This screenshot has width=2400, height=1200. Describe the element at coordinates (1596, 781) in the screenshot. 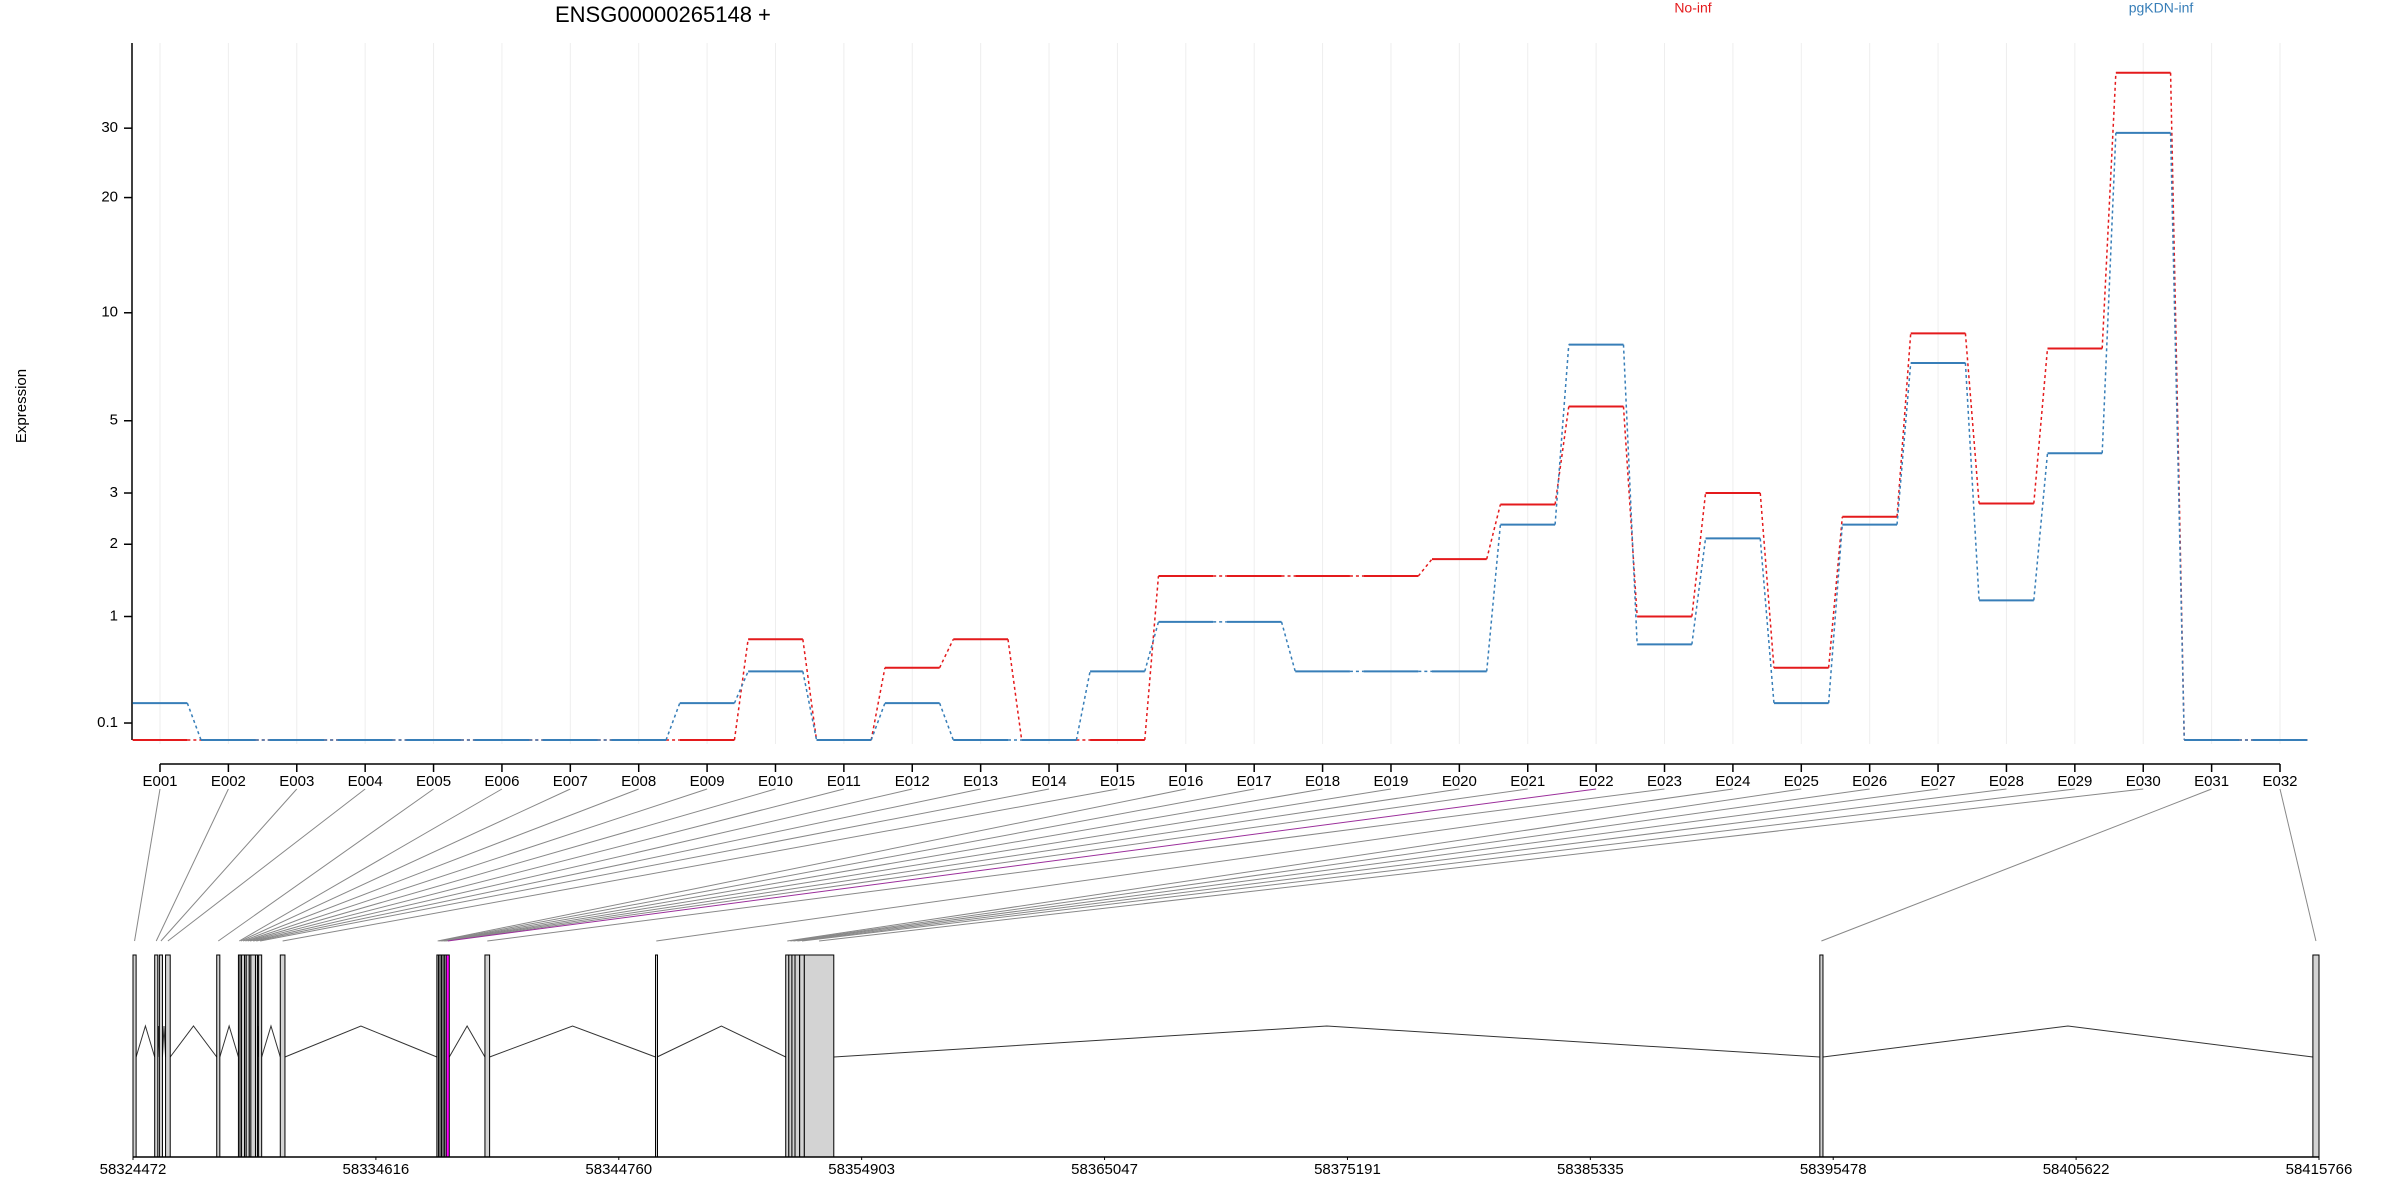

I see `x-tick-label: E022` at that location.